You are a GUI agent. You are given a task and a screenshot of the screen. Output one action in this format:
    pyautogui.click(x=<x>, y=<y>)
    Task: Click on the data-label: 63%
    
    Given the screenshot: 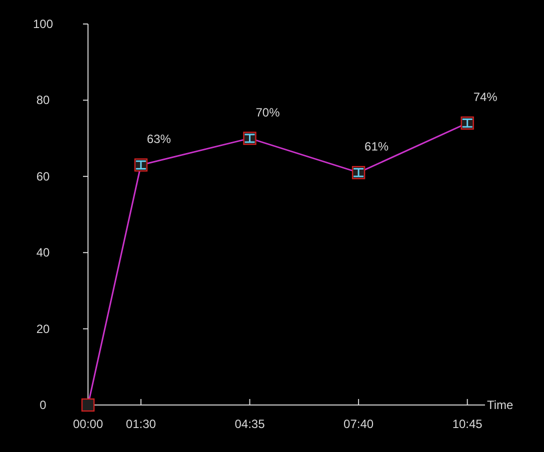 What is the action you would take?
    pyautogui.click(x=159, y=139)
    